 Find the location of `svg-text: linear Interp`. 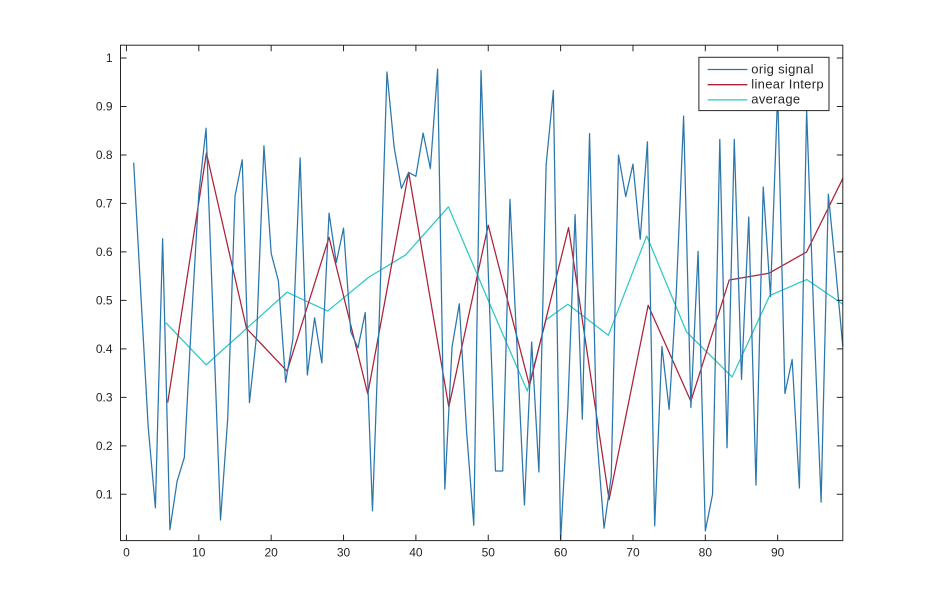

svg-text: linear Interp is located at coordinates (787, 84).